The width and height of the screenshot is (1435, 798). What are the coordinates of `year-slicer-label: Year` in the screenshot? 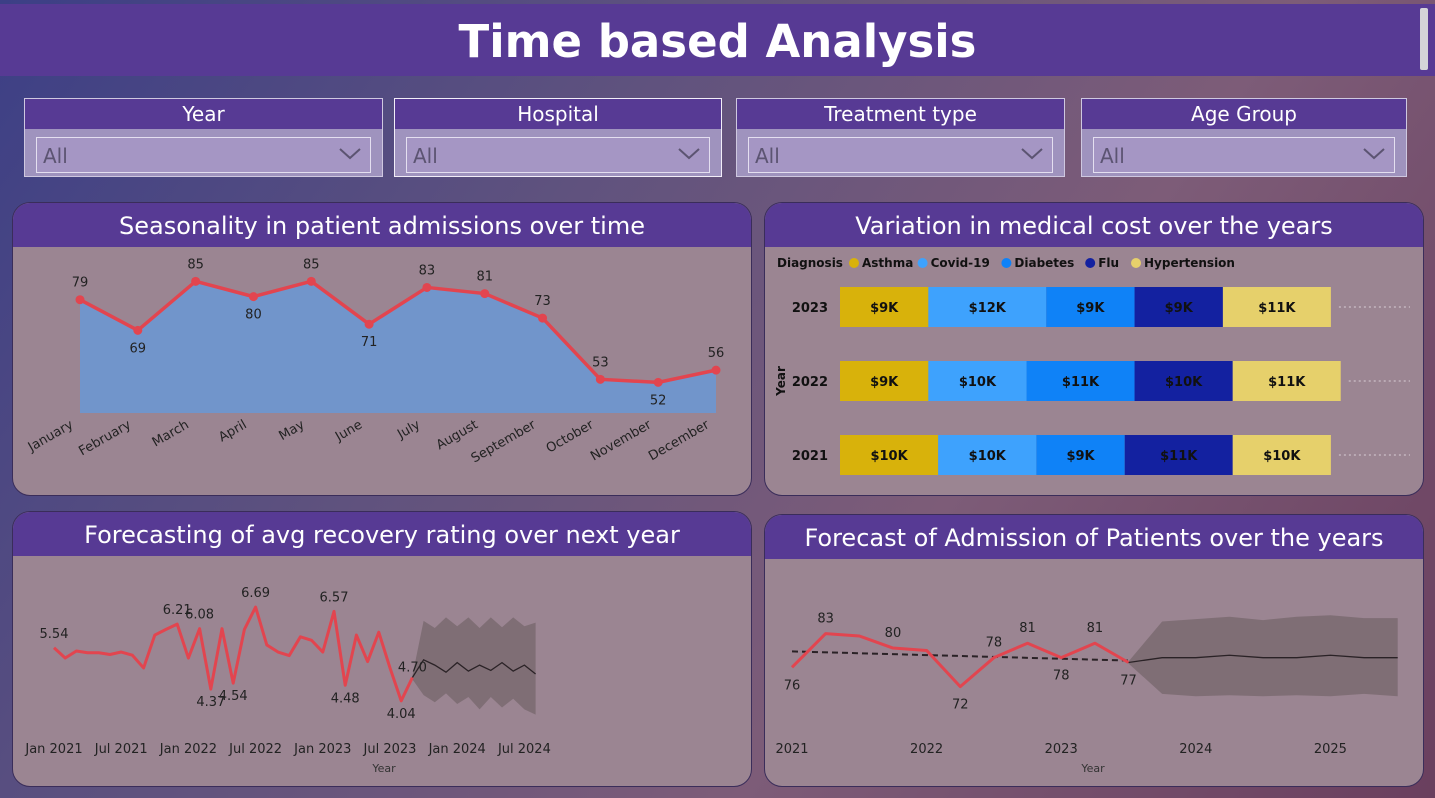 It's located at (203, 114).